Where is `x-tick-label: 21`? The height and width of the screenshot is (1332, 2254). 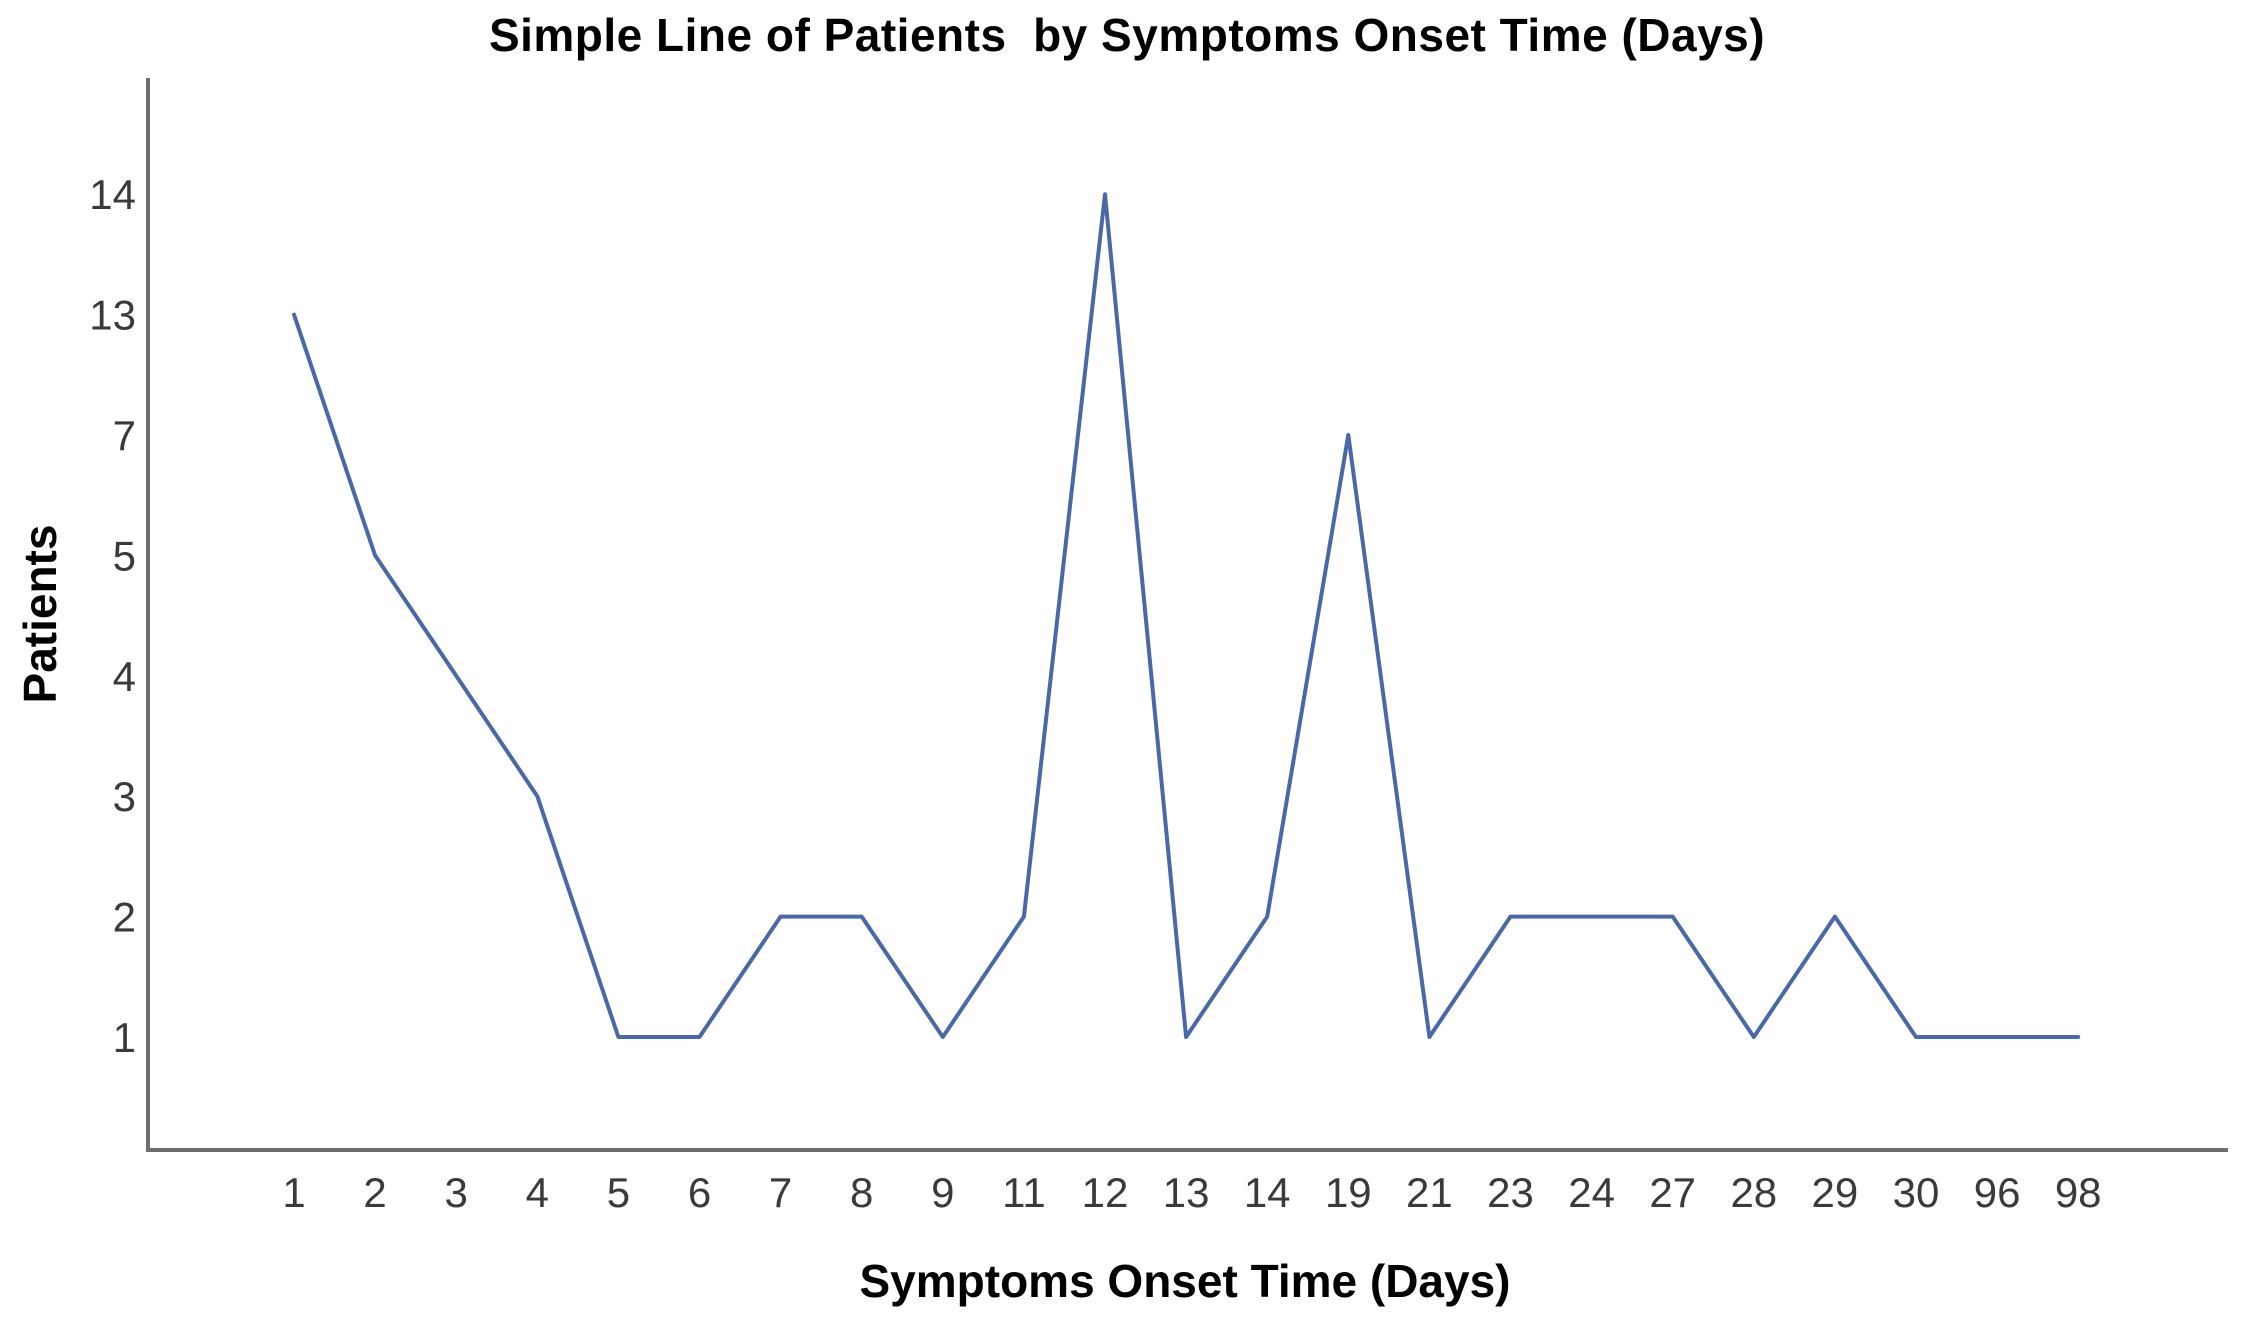 x-tick-label: 21 is located at coordinates (1429, 1192).